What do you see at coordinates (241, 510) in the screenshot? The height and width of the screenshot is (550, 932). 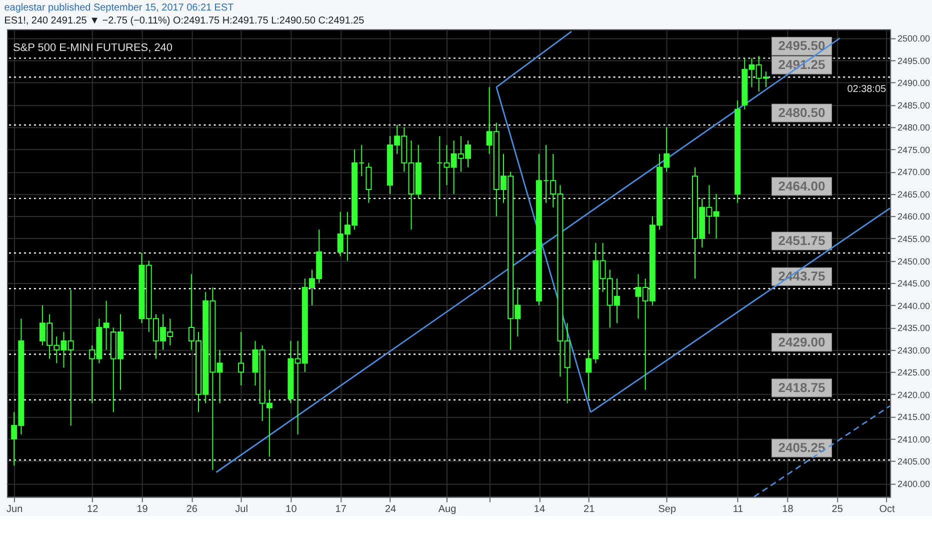 I see `x-tick-label: Jul` at bounding box center [241, 510].